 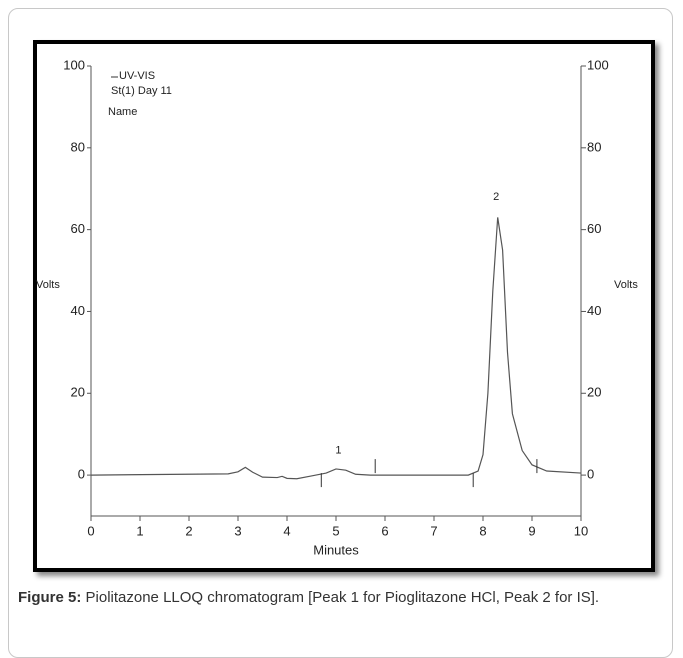 What do you see at coordinates (141, 91) in the screenshot?
I see `legend-entry: St(1) Day 11` at bounding box center [141, 91].